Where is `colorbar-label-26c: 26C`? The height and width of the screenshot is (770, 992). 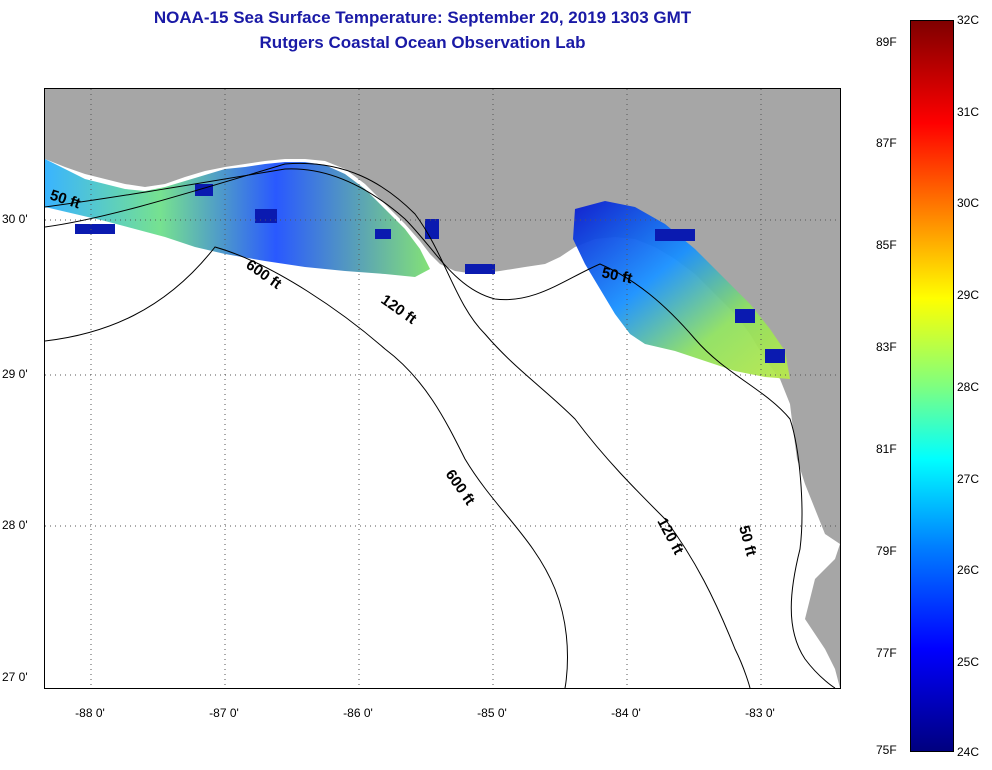
colorbar-label-26c: 26C is located at coordinates (968, 570).